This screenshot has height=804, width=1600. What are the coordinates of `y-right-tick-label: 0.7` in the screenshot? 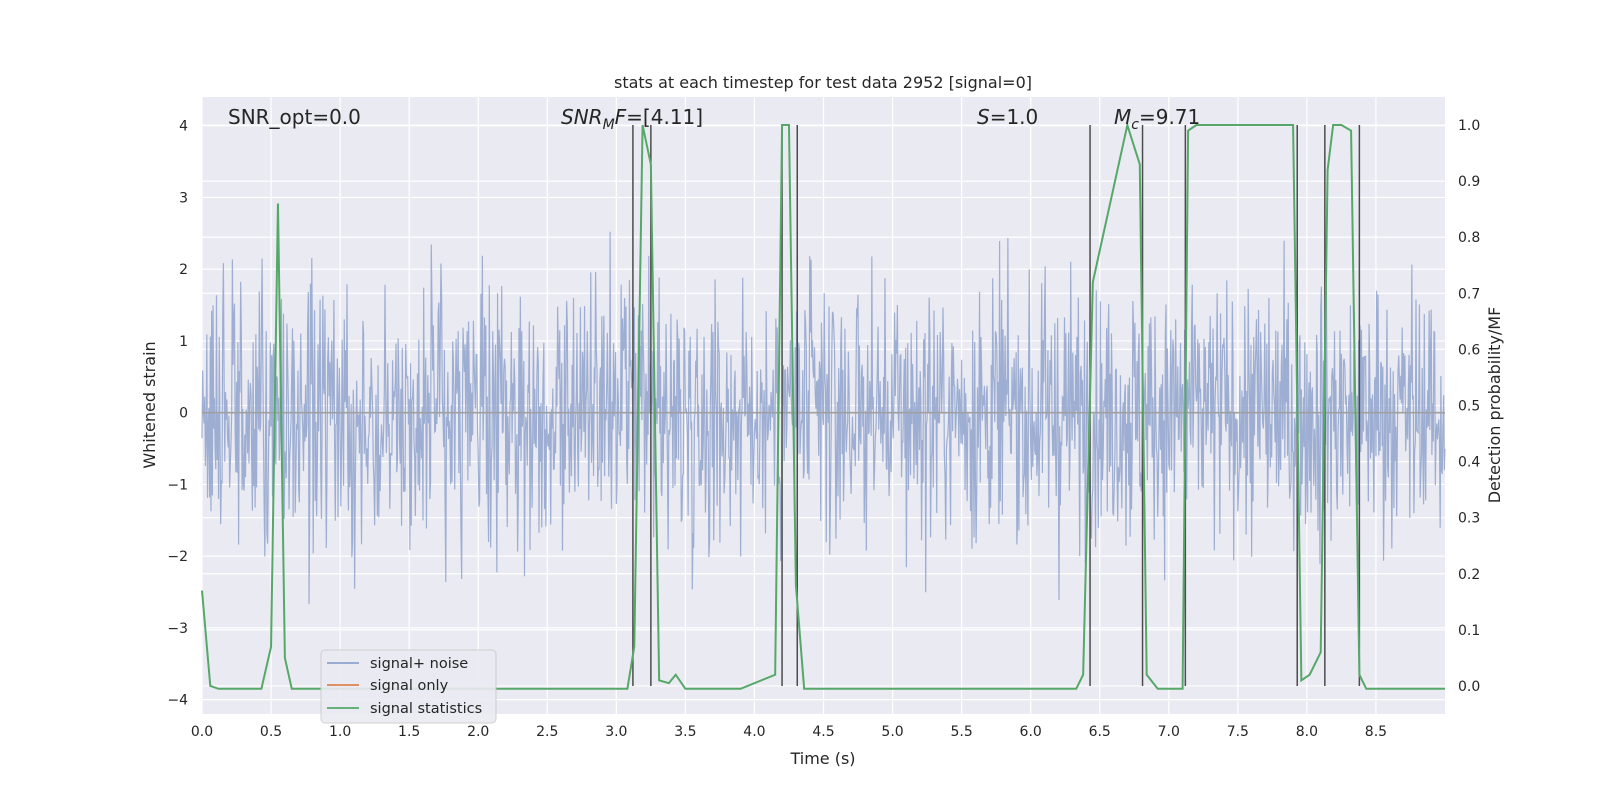 It's located at (1469, 294).